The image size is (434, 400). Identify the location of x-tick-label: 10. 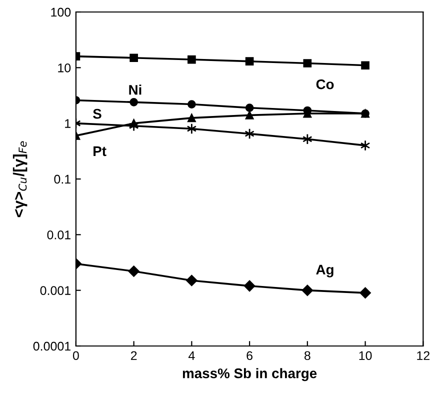
(365, 355).